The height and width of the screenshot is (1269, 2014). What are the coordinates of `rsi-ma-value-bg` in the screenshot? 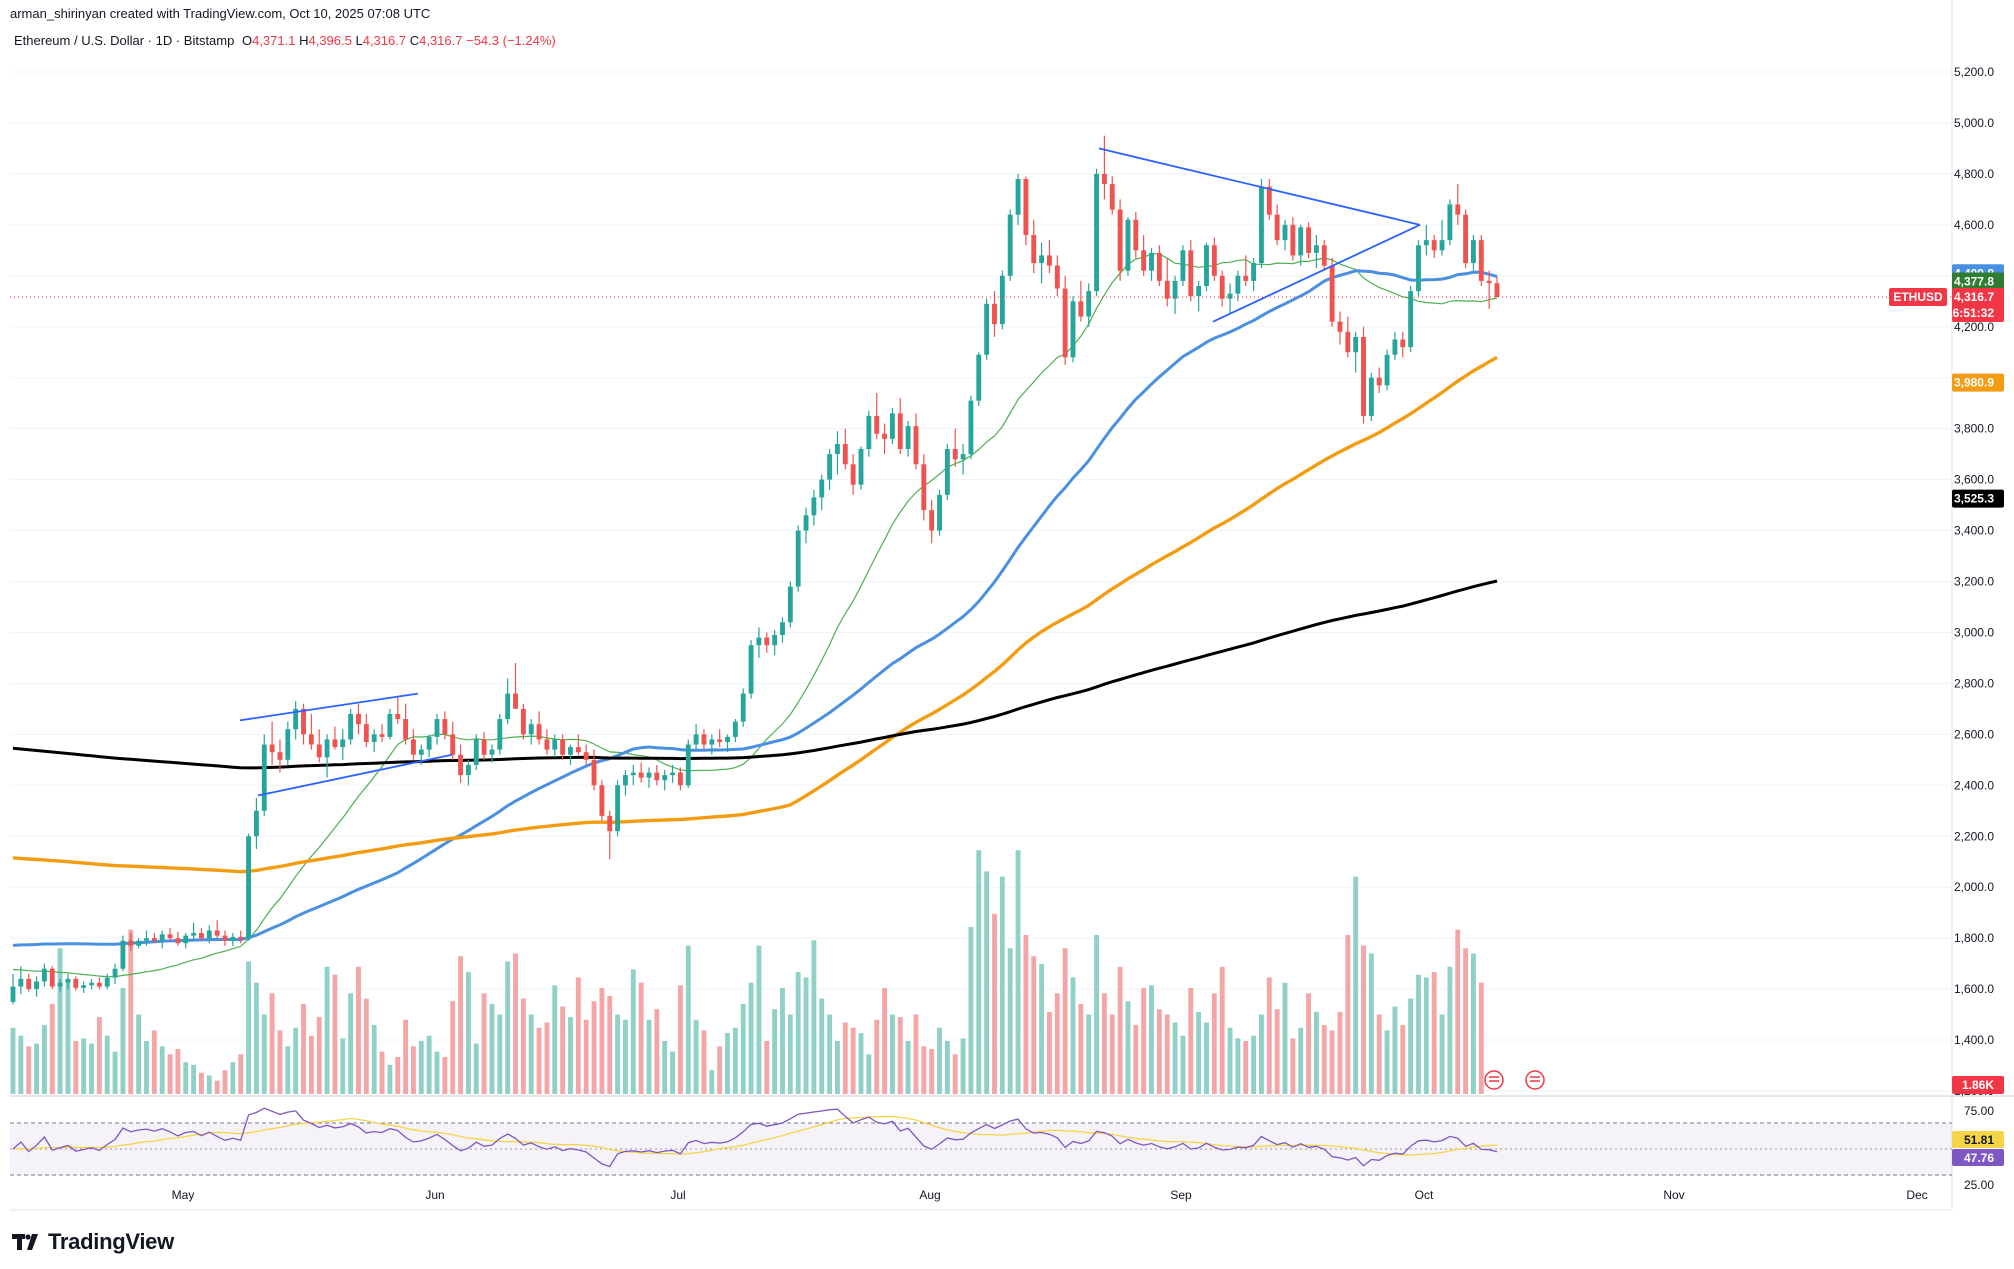 It's located at (1978, 1139).